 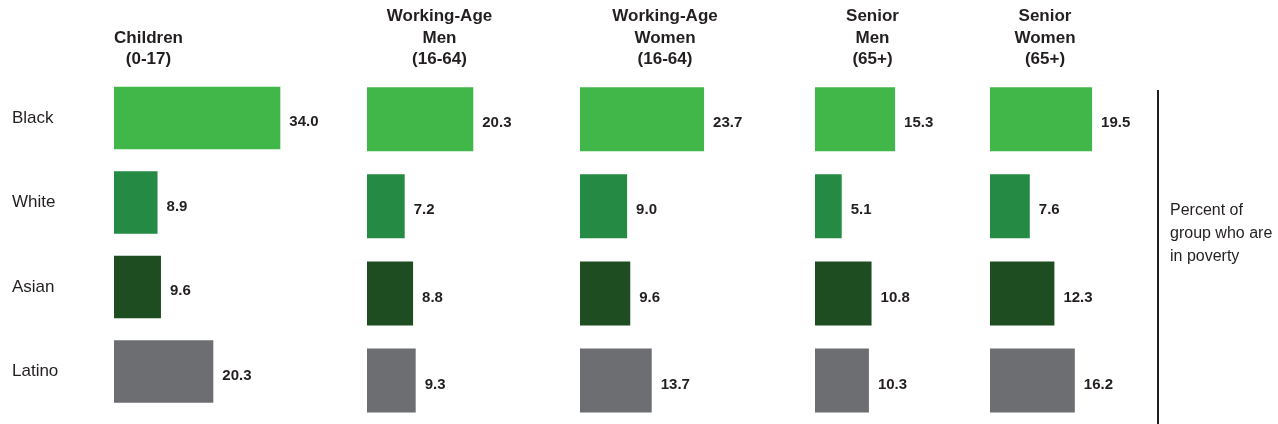 I want to click on chart-title: Senior Men (65+), so click(x=873, y=37).